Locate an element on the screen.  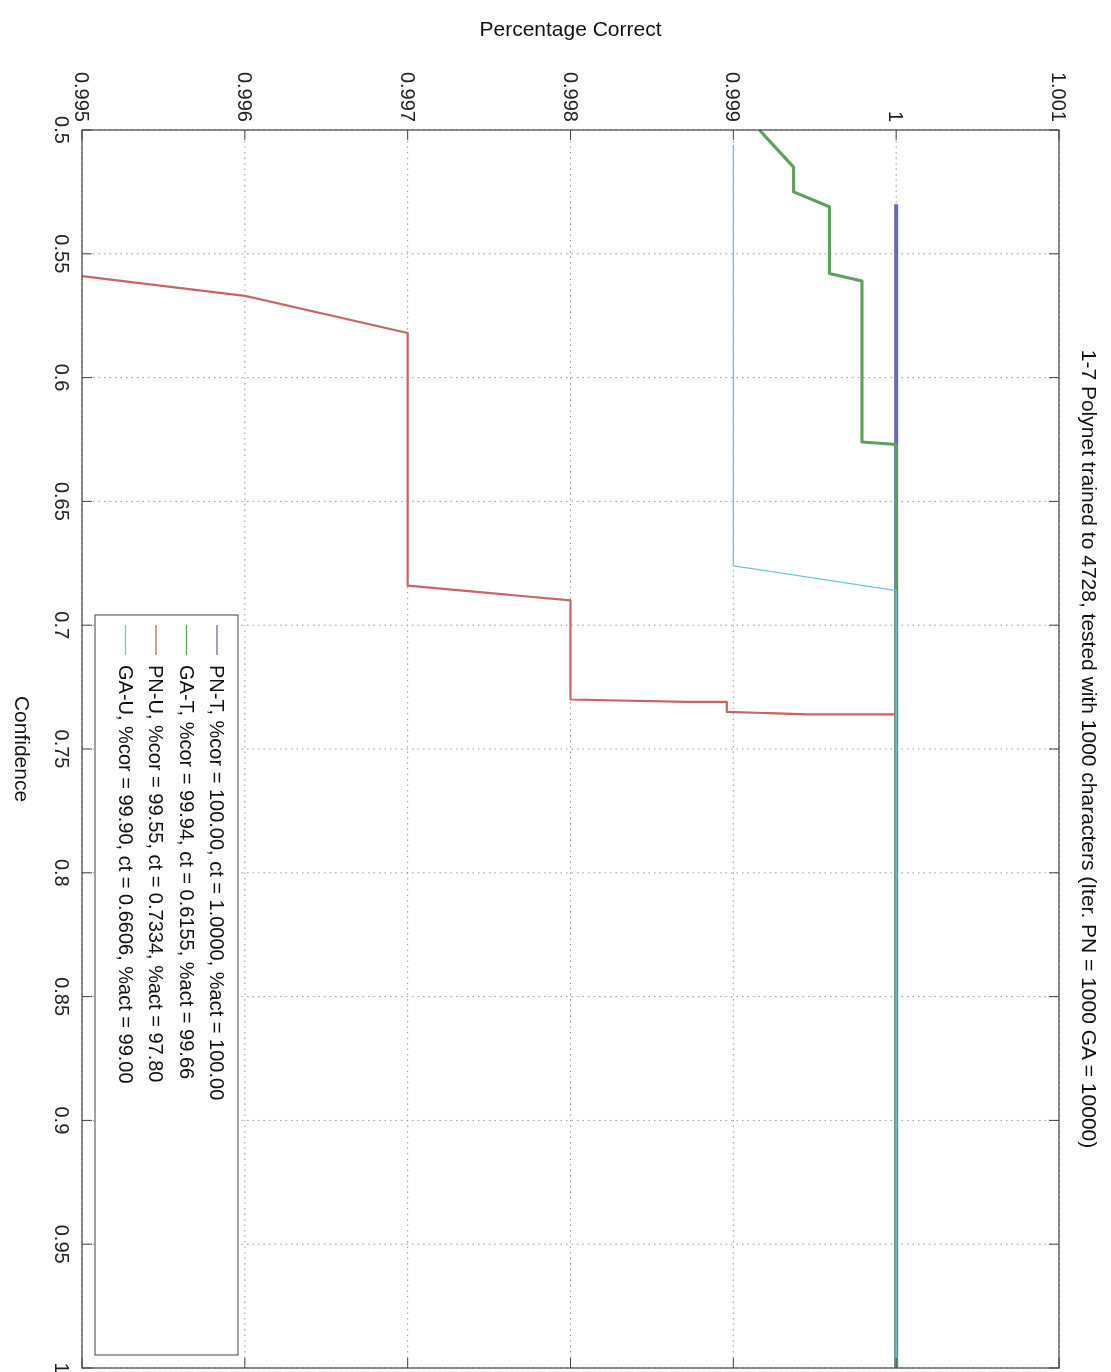
x-axis-title: Percentage Correct is located at coordinates (570, 28).